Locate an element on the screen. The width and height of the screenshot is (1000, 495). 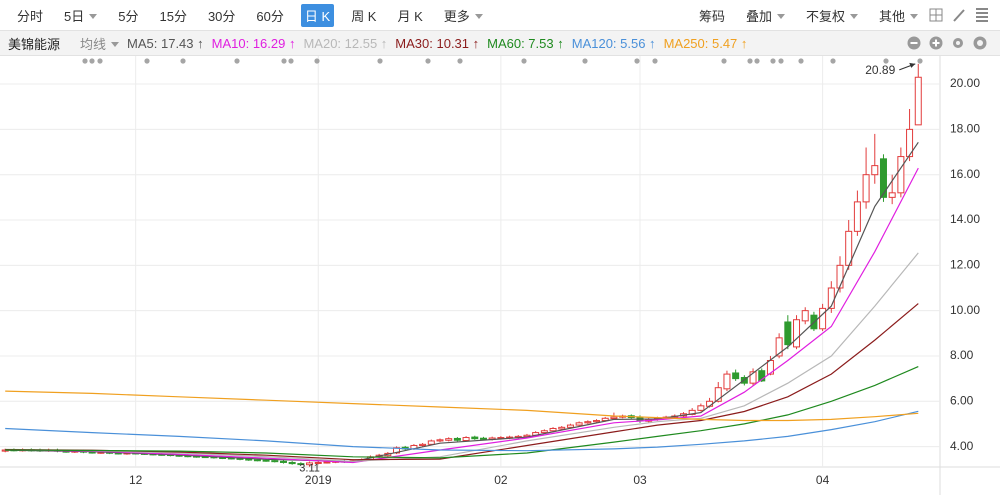
tool-button: 筹码 is located at coordinates (711, 16).